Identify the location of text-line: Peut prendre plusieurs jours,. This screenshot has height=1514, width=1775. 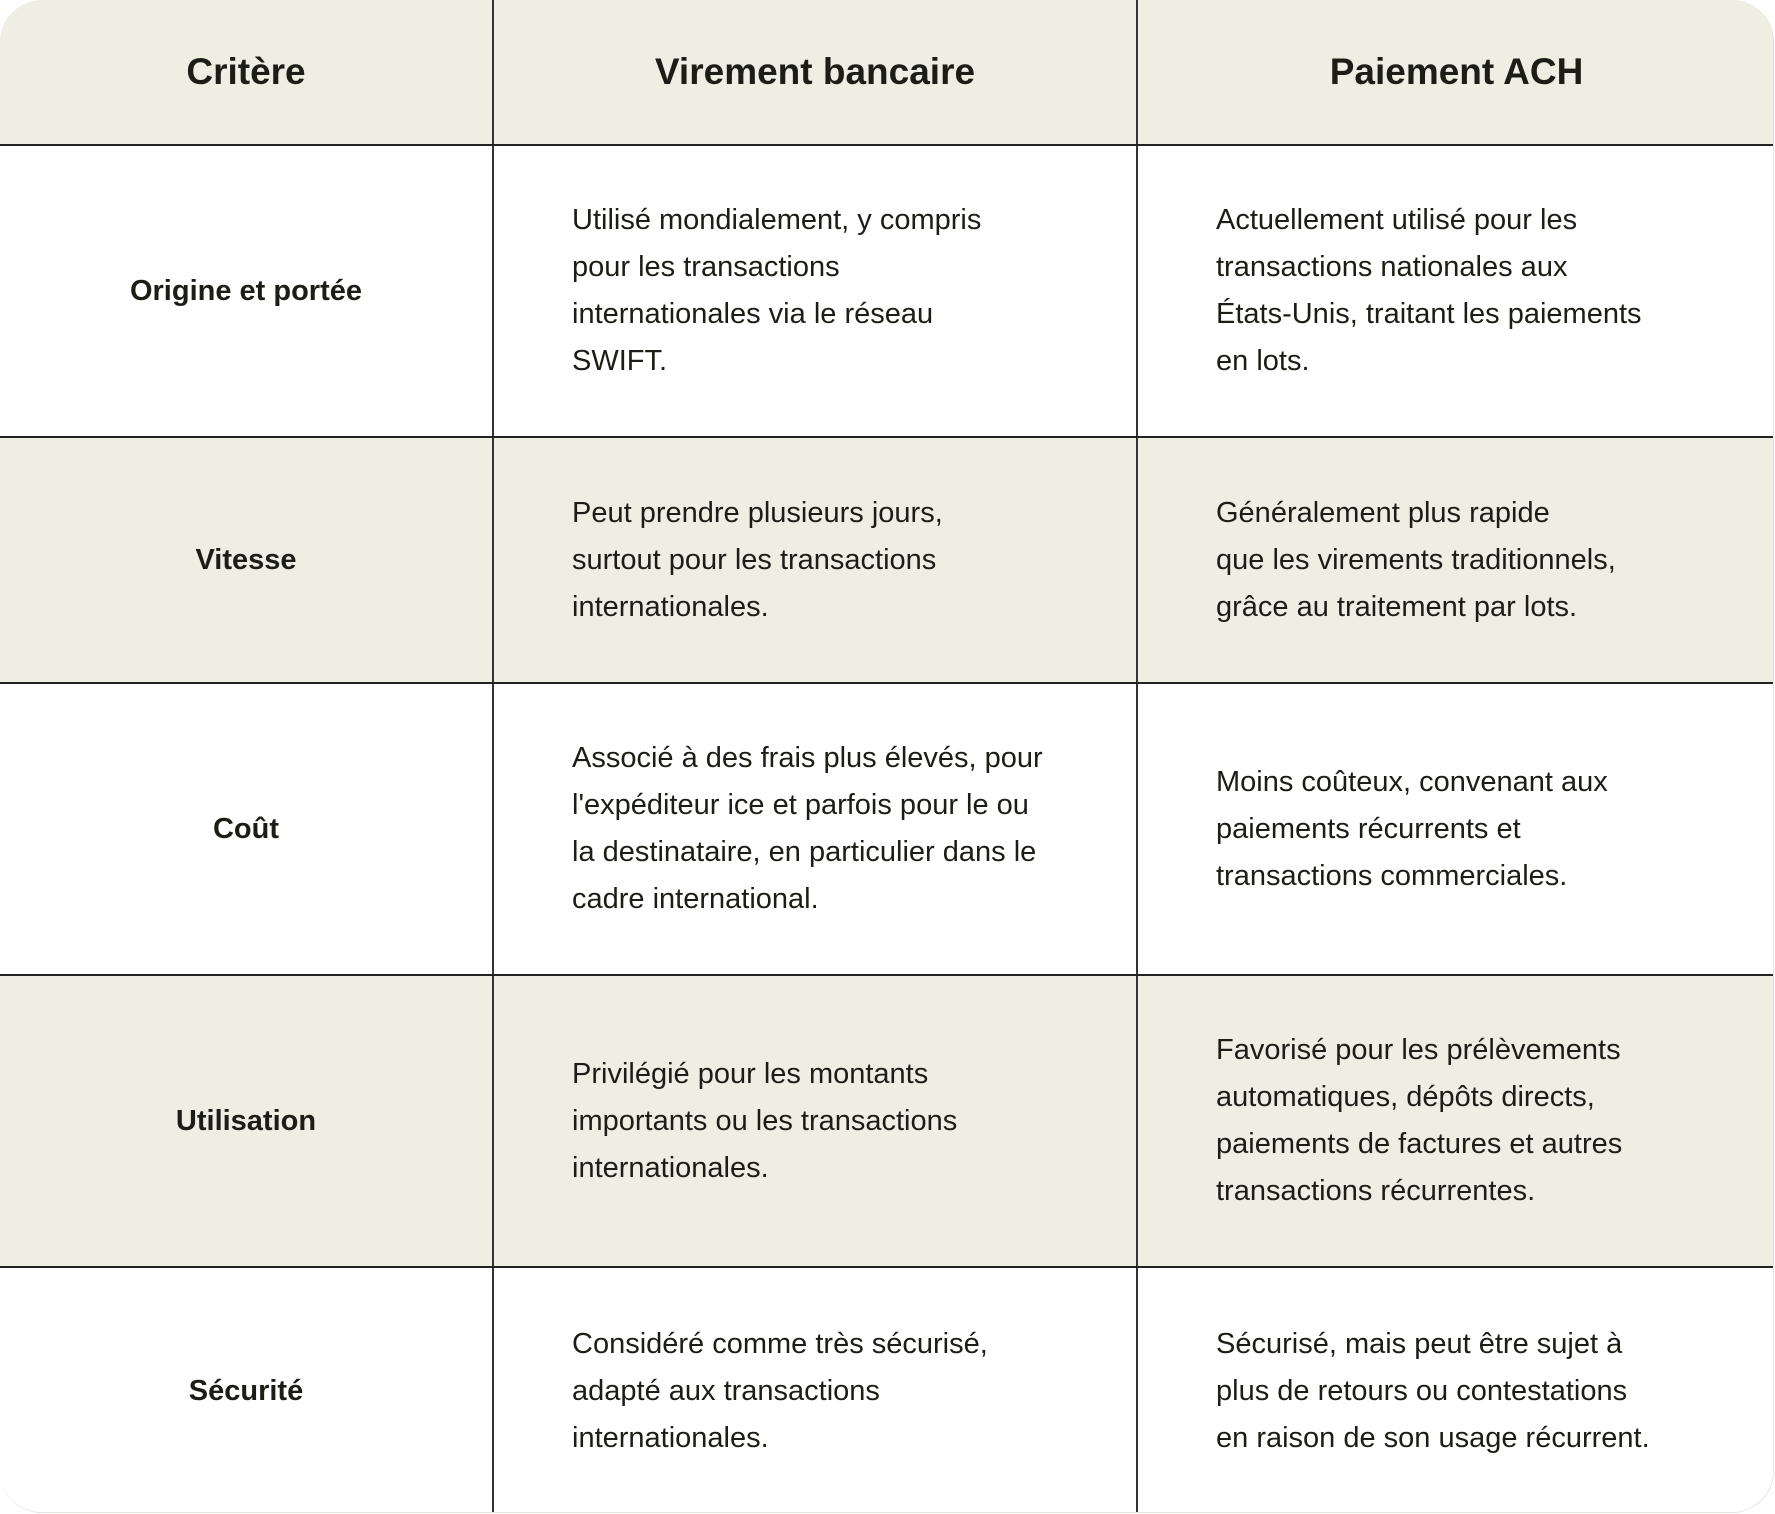
(757, 512).